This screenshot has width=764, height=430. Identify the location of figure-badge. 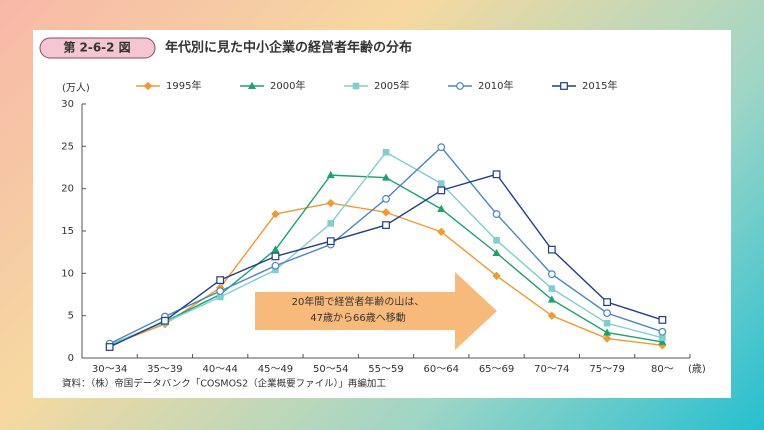
(97, 48).